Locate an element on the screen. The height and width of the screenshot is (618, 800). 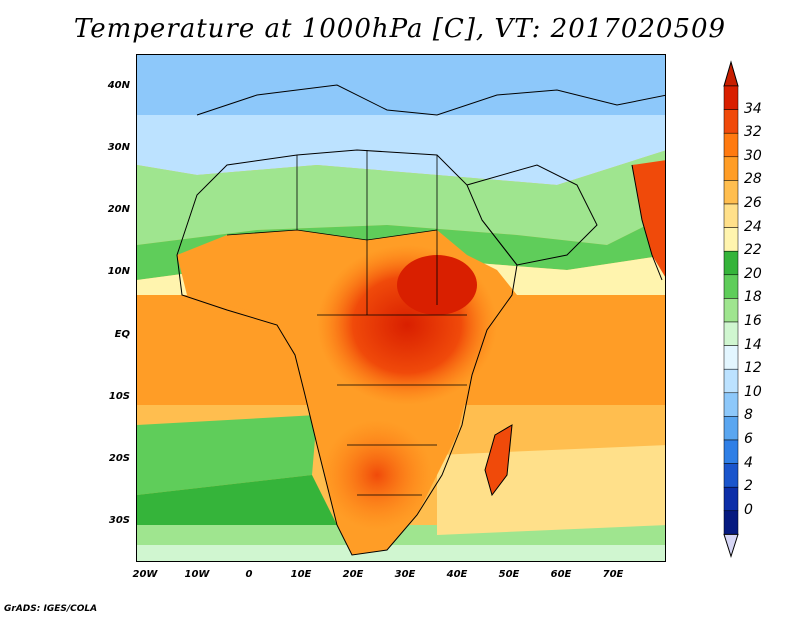
lon-label: 10W is located at coordinates (197, 574).